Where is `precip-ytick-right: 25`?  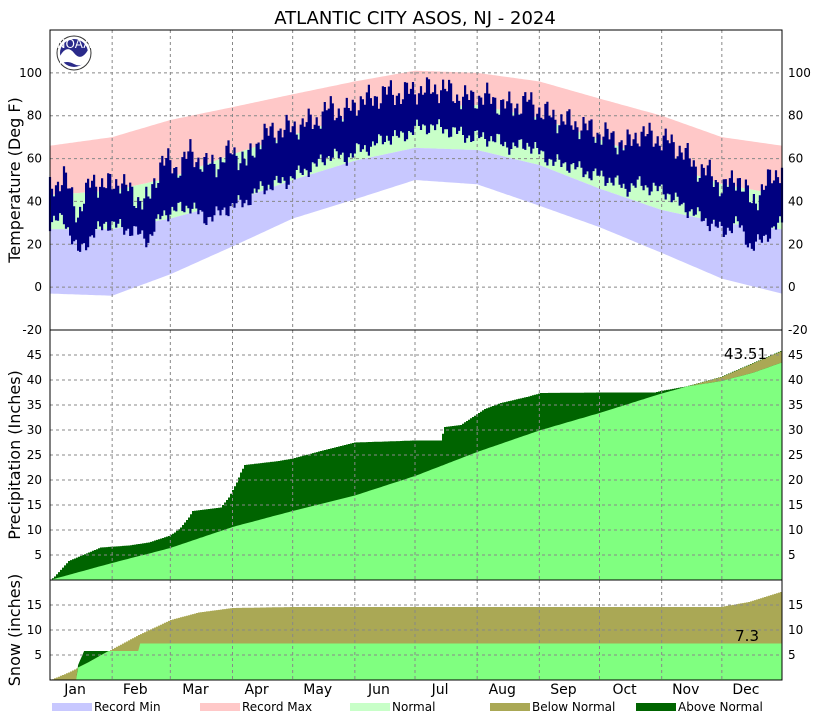 precip-ytick-right: 25 is located at coordinates (795, 455).